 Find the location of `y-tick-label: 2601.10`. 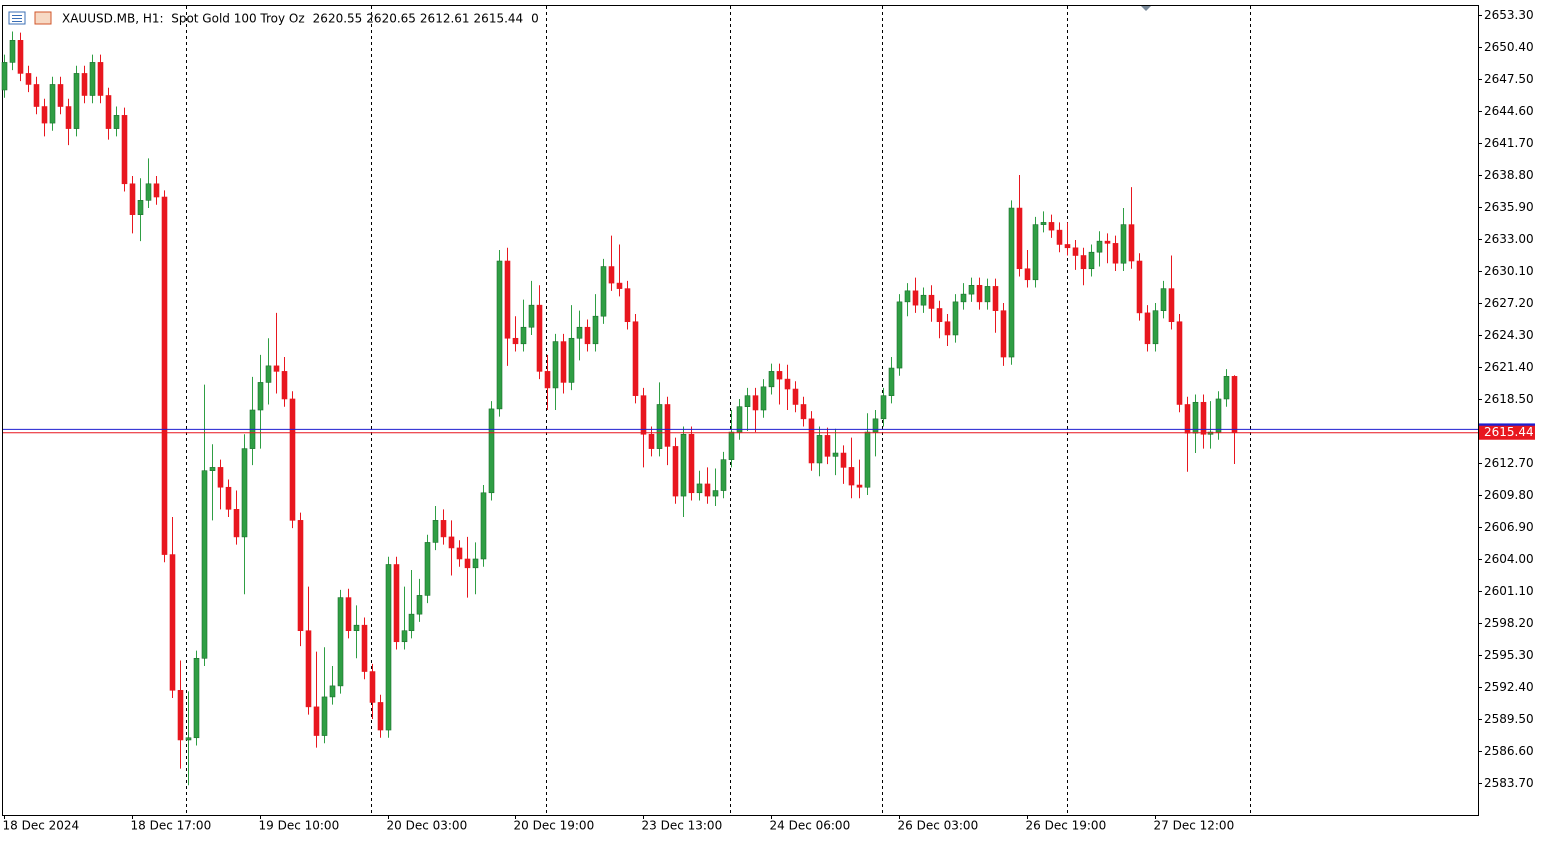

y-tick-label: 2601.10 is located at coordinates (1509, 591).